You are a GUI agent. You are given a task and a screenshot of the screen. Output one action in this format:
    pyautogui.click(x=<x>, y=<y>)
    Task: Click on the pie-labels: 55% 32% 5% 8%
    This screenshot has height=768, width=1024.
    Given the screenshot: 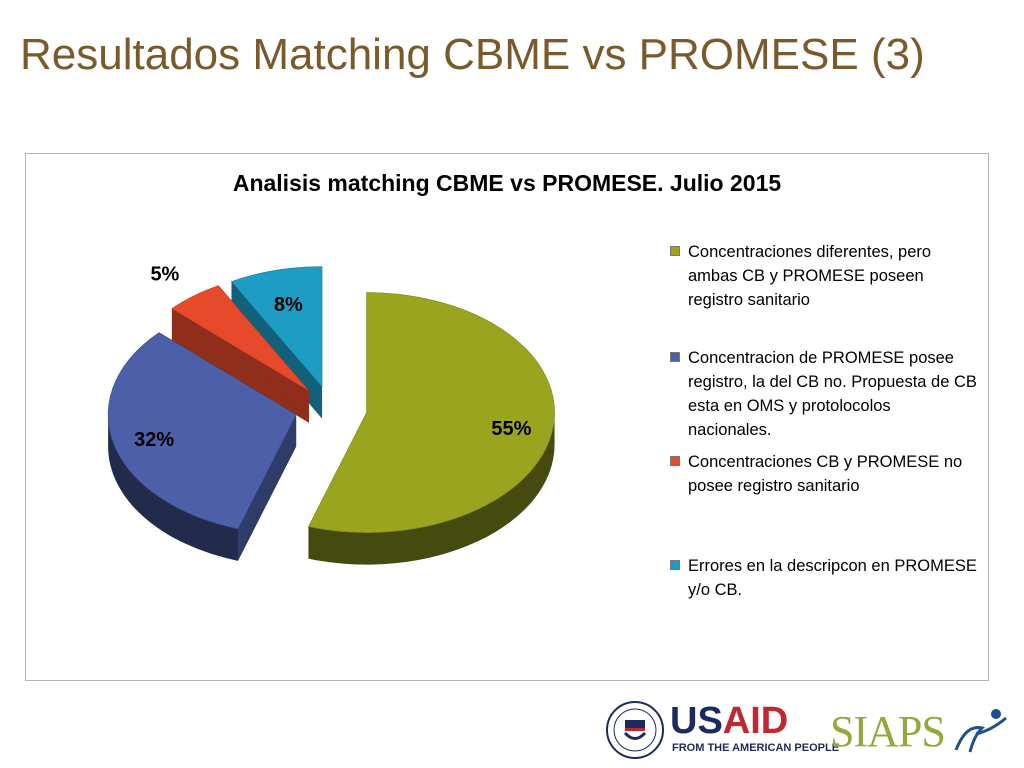 What is the action you would take?
    pyautogui.click(x=333, y=357)
    